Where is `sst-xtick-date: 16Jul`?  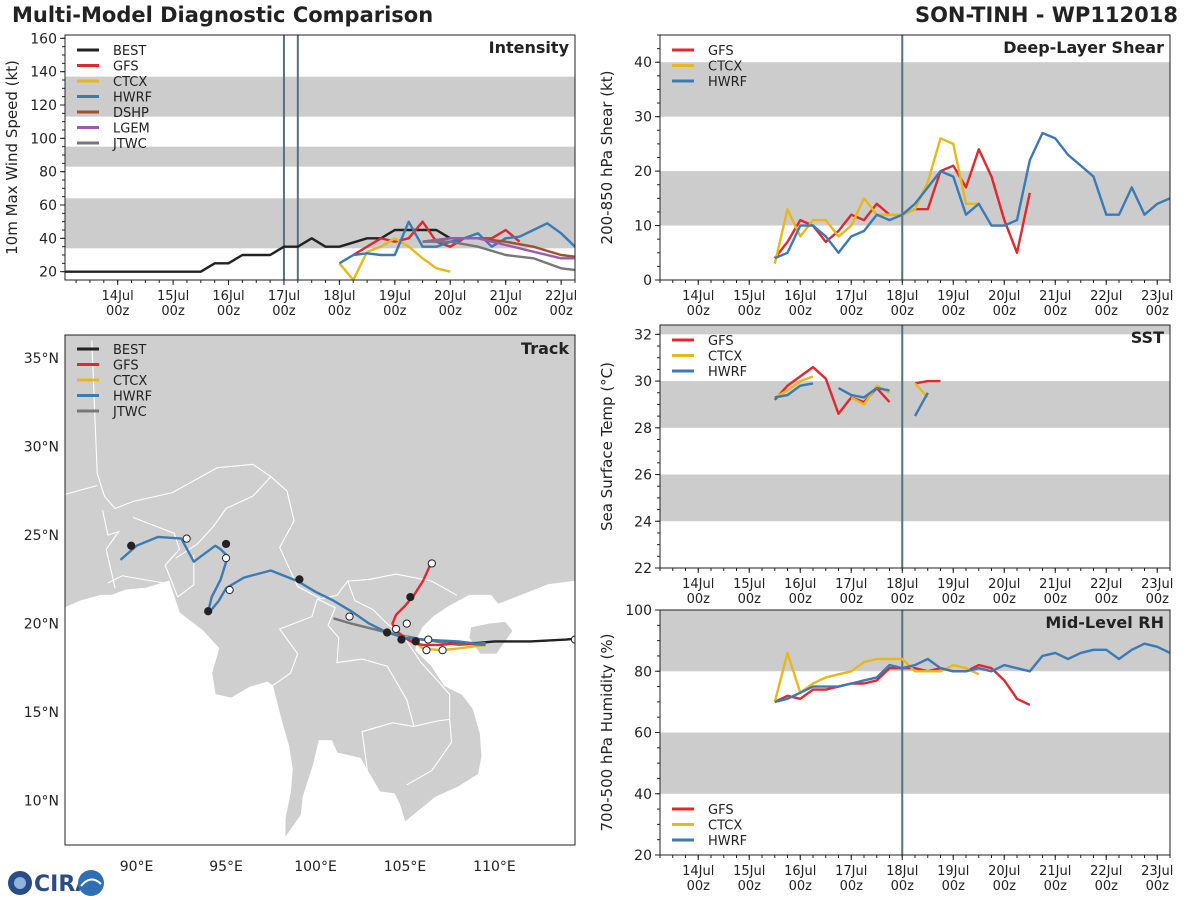 sst-xtick-date: 16Jul is located at coordinates (800, 584).